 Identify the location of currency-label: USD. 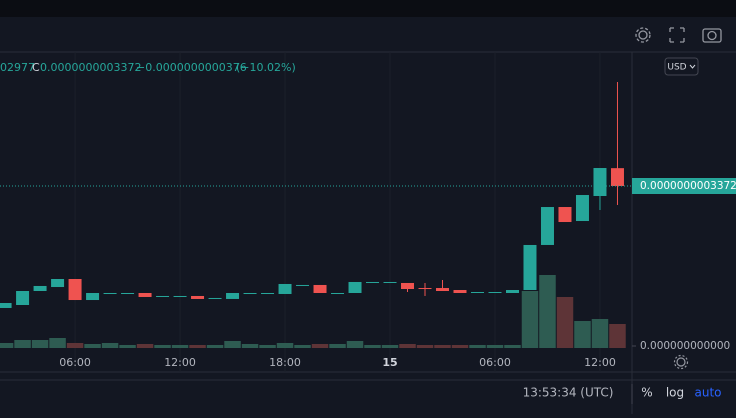
(676, 68).